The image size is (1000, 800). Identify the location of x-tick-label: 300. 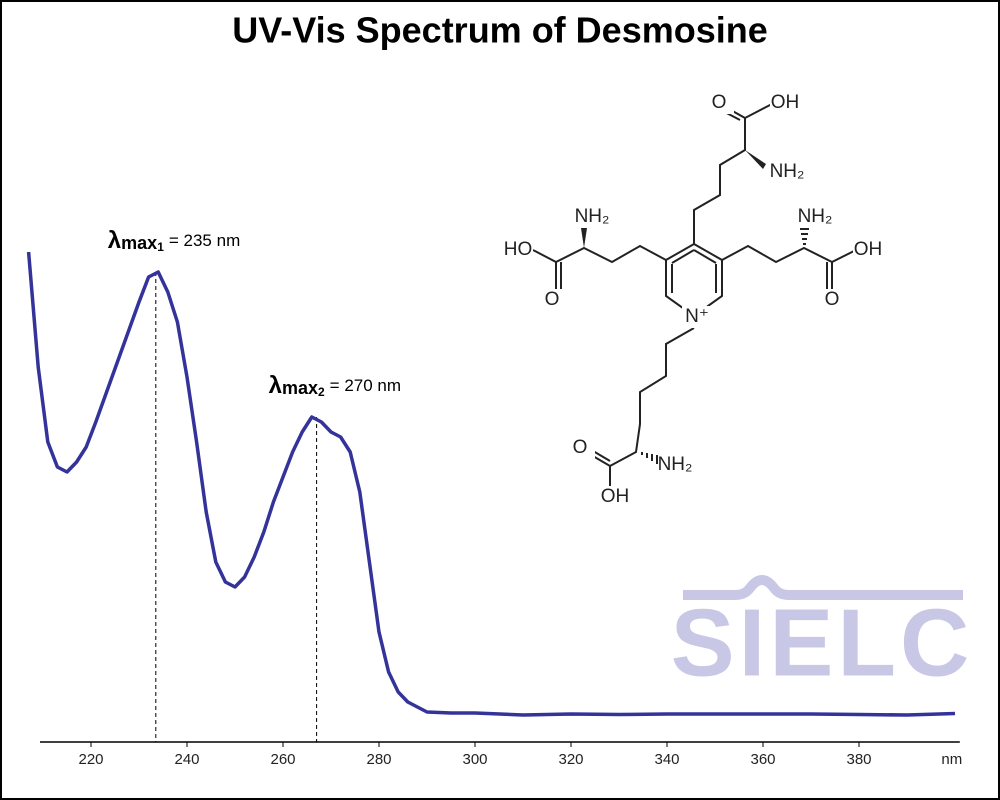
(474, 759).